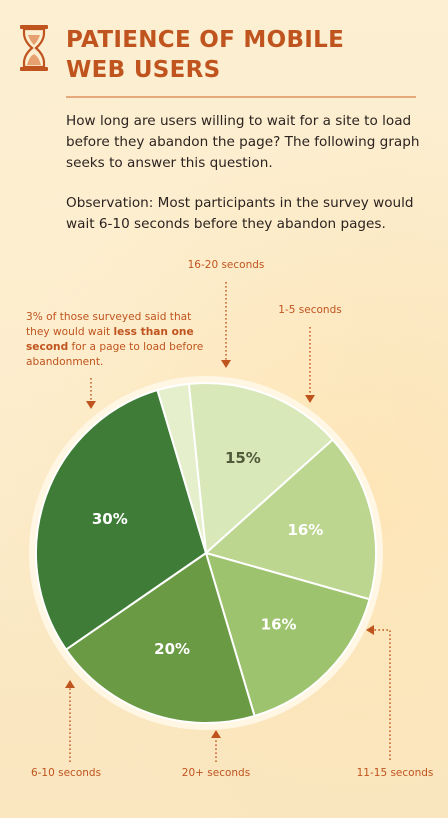 The height and width of the screenshot is (818, 448). I want to click on pointer-line-11-15-seconds, so click(381, 694).